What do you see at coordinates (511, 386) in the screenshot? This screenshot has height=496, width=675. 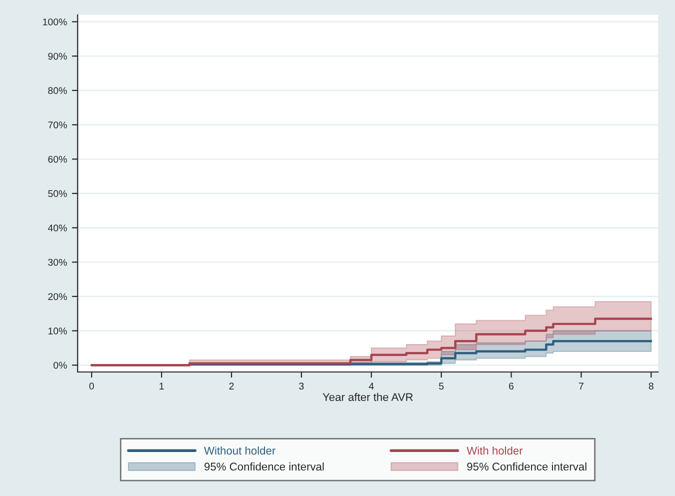 I see `x-tick-label: 6` at bounding box center [511, 386].